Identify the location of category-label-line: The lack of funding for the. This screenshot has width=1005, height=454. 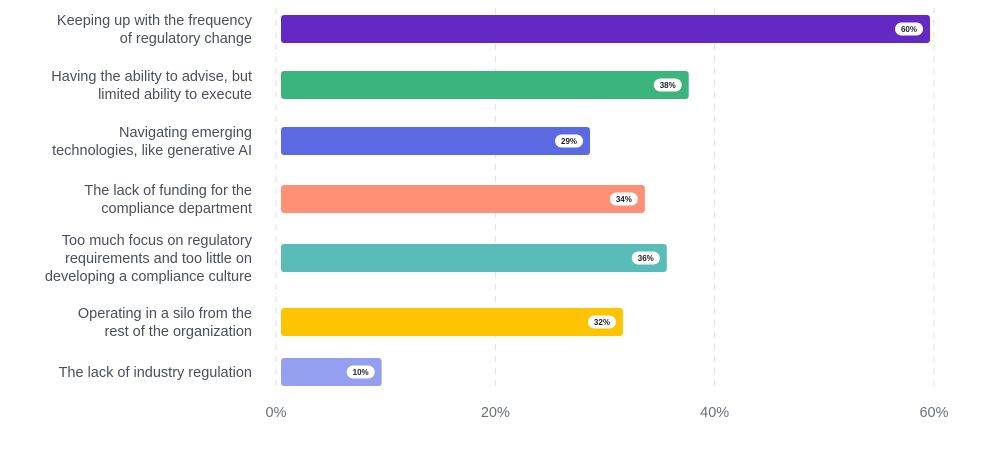
(168, 191).